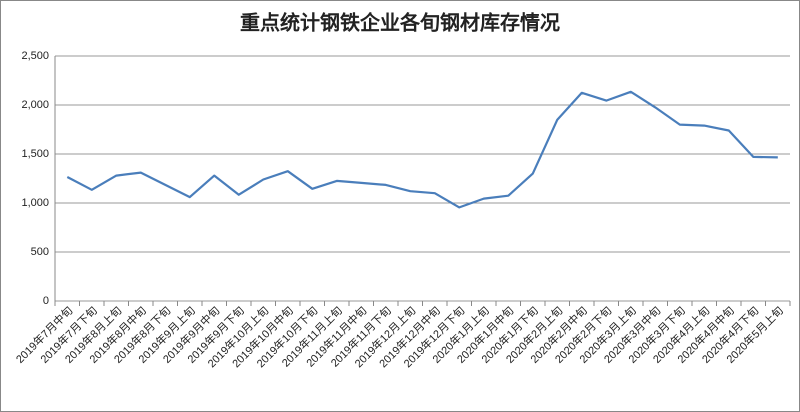 The width and height of the screenshot is (800, 412). I want to click on y-tick-label: 1,500, so click(35, 154).